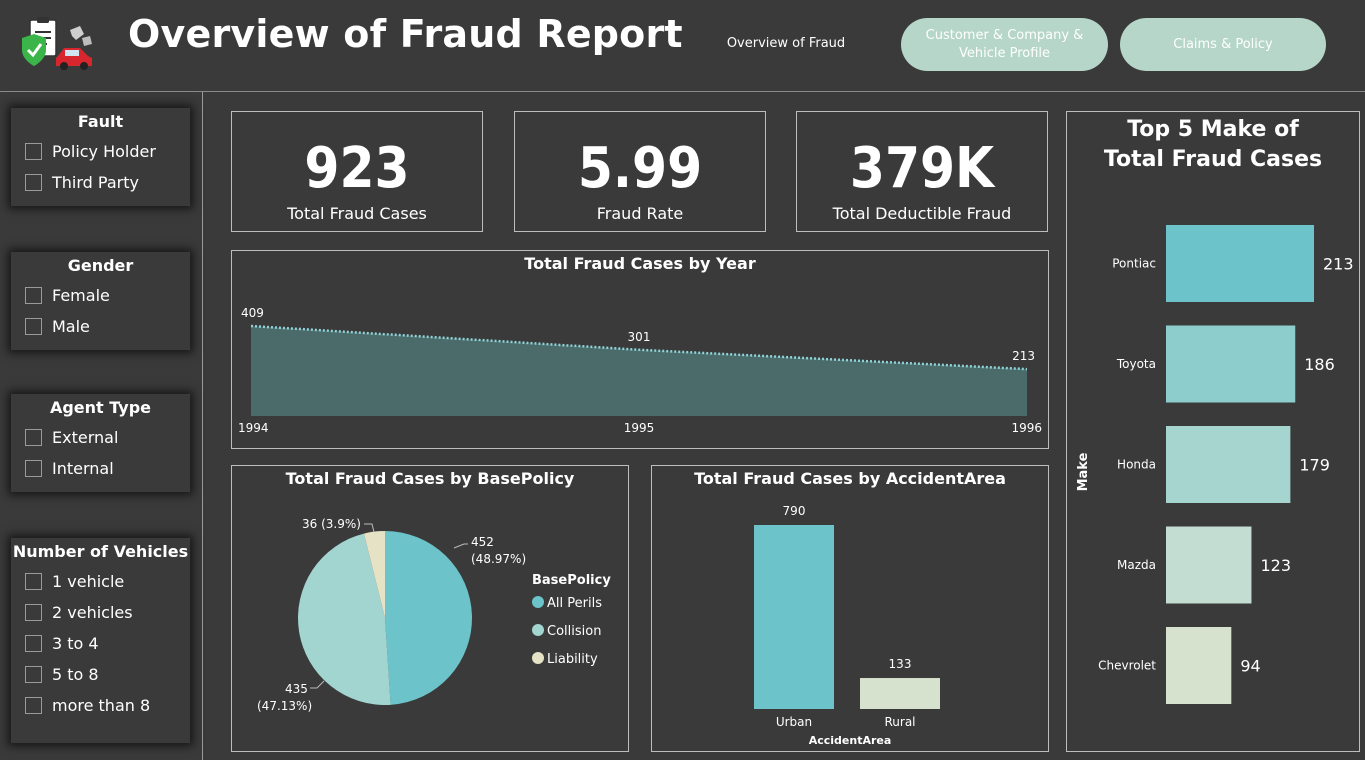 The width and height of the screenshot is (1365, 760). What do you see at coordinates (1004, 44) in the screenshot?
I see `nav-customer-company-vehicle-profile-button: Customer & Company & Vehicle Profile` at bounding box center [1004, 44].